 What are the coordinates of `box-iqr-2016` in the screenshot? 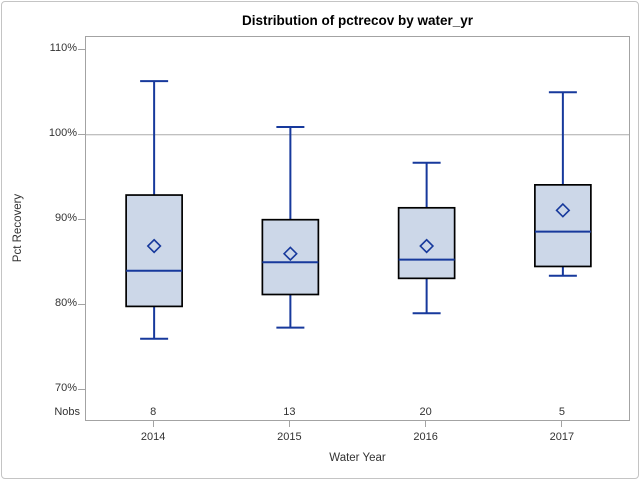 It's located at (426, 243).